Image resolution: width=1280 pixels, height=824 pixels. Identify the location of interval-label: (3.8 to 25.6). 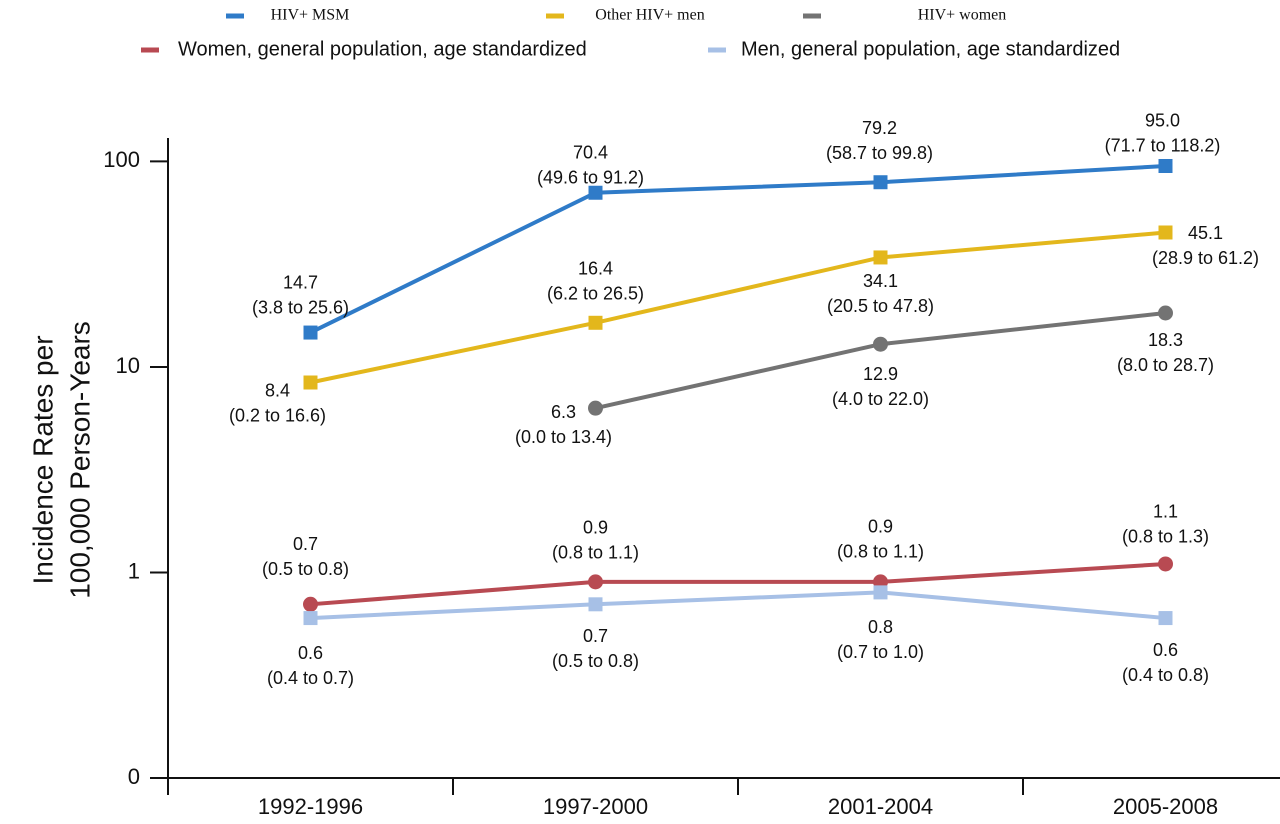
(300, 307).